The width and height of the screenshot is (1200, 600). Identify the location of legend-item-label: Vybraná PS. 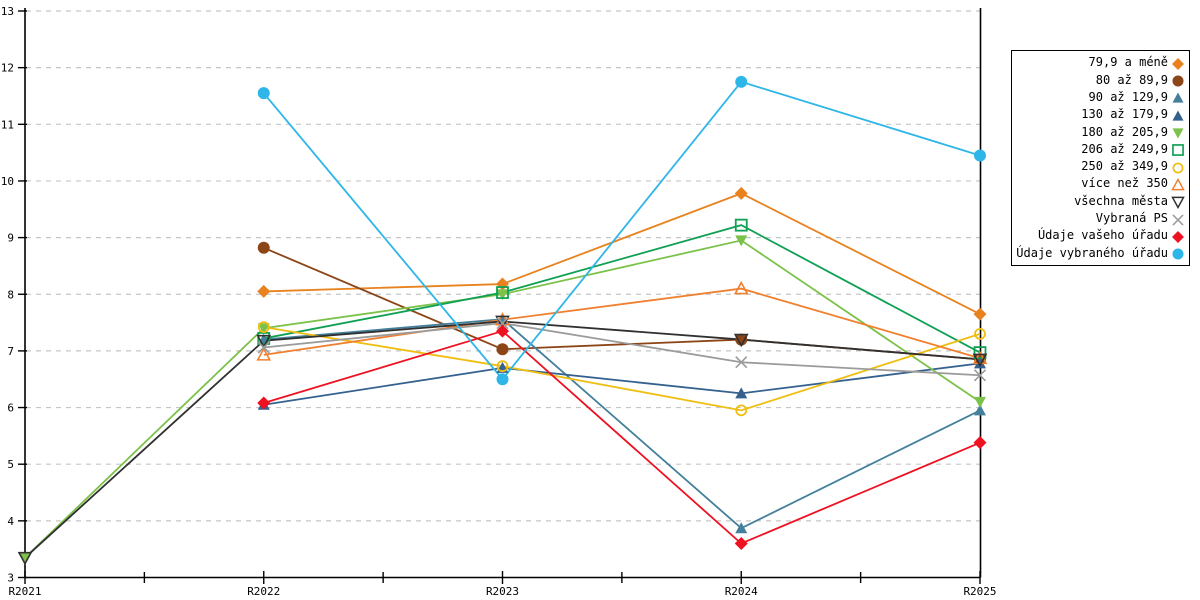
(1131, 218).